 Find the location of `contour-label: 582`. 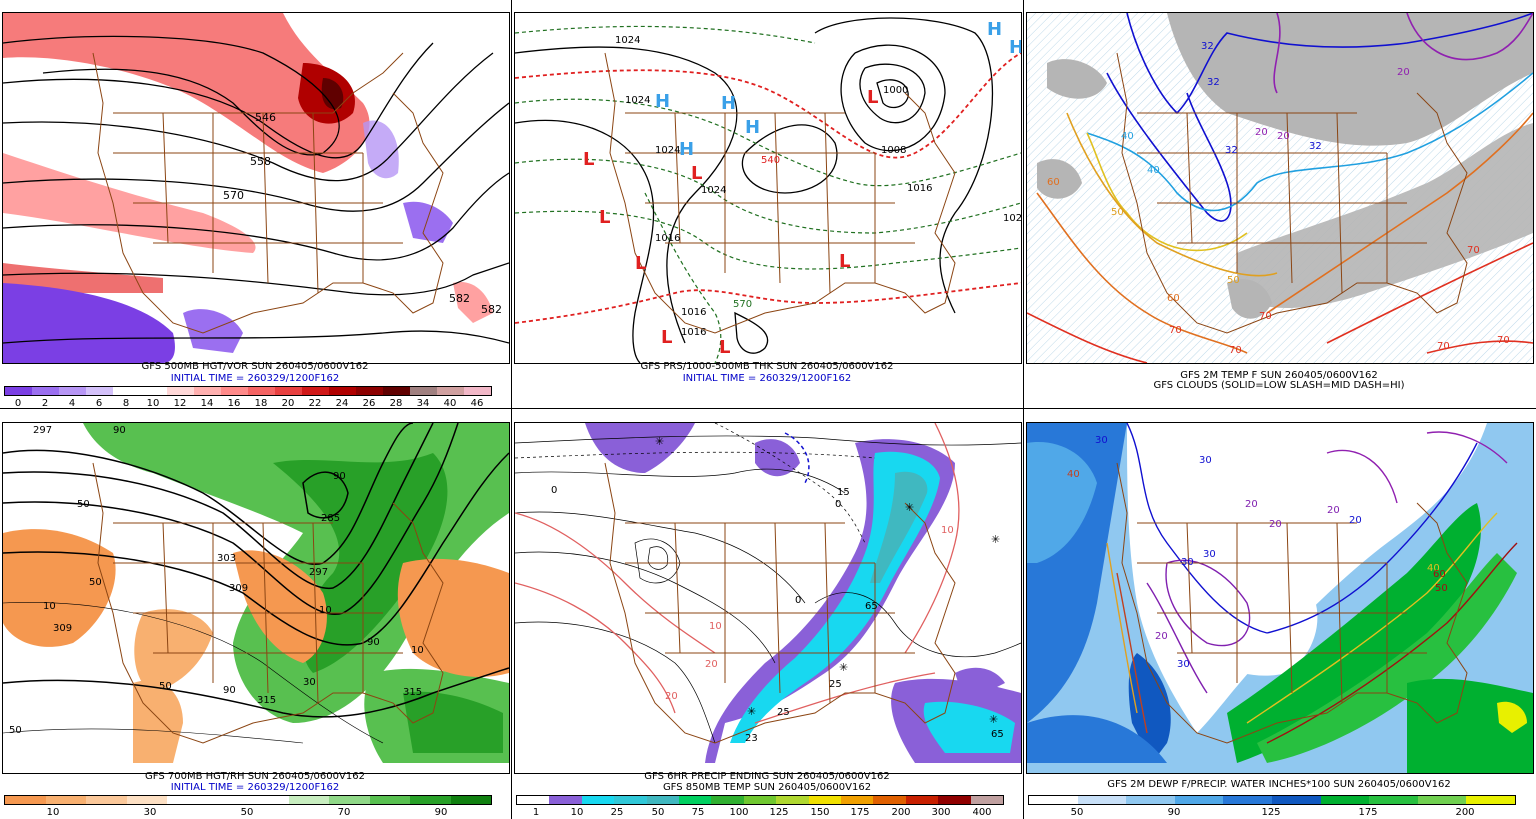

contour-label: 582 is located at coordinates (459, 298).